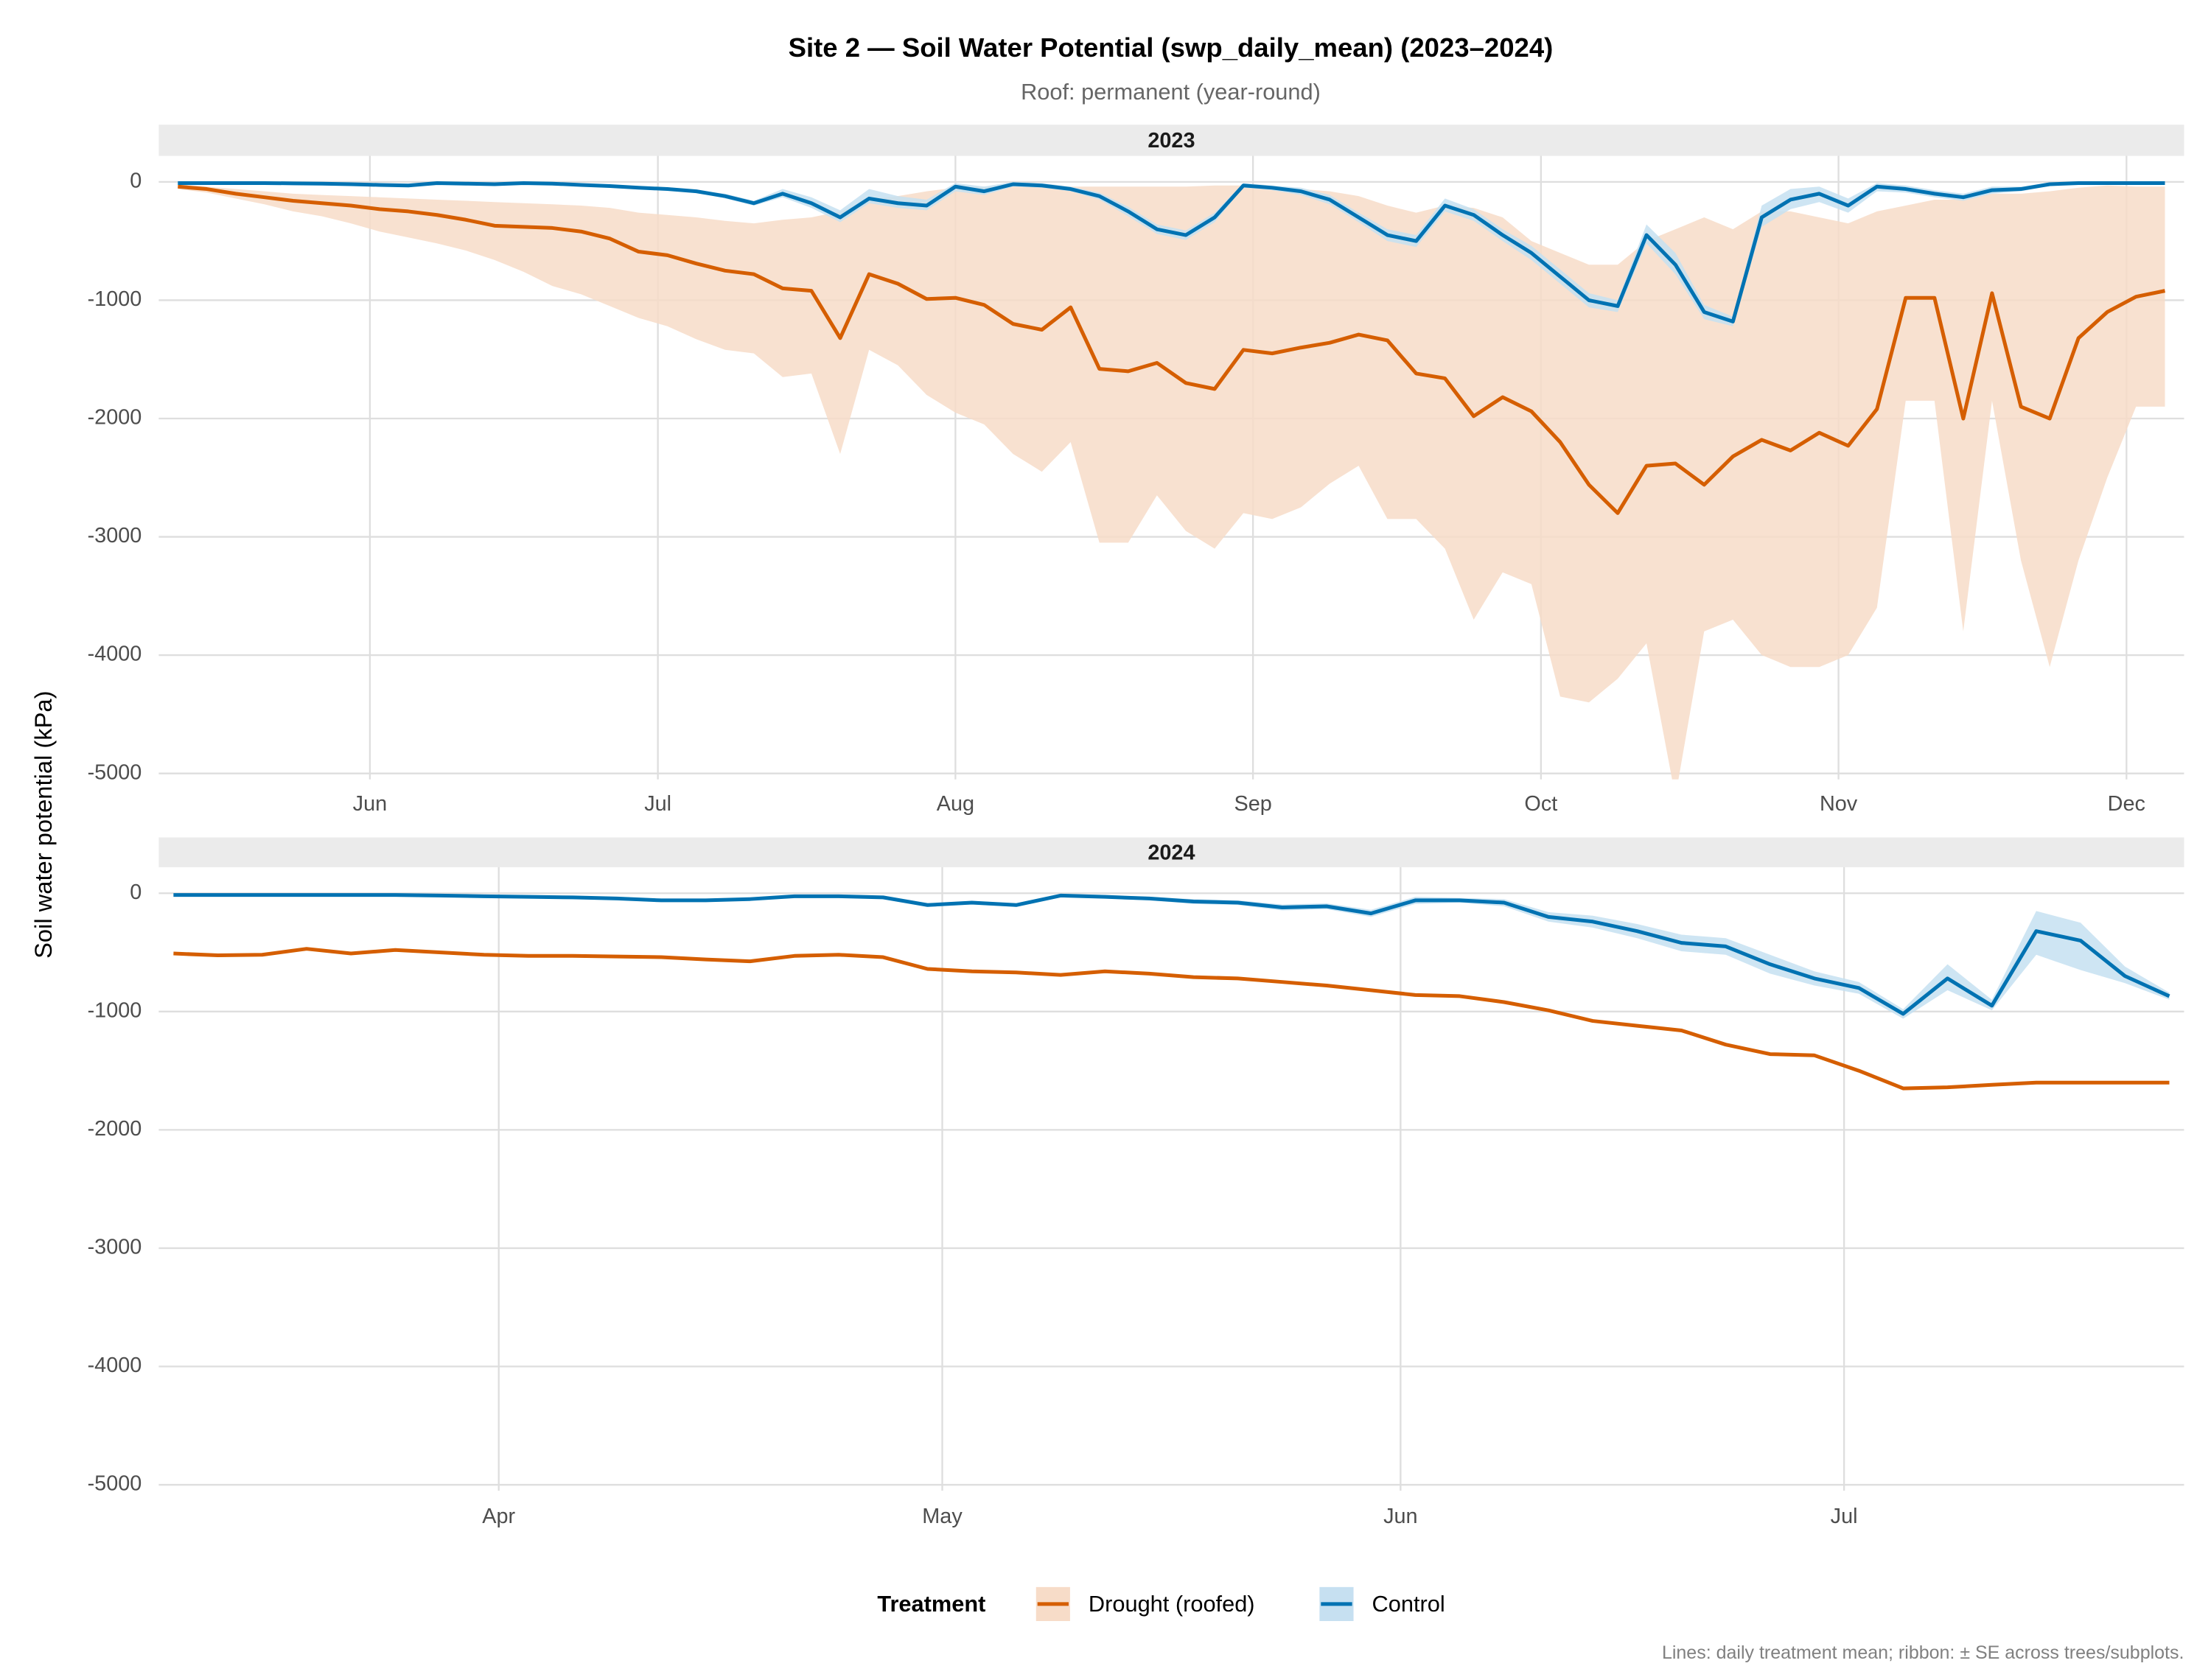 The image size is (2211, 1680). I want to click on chart-subtitle: Roof: permanent (year-round), so click(1171, 92).